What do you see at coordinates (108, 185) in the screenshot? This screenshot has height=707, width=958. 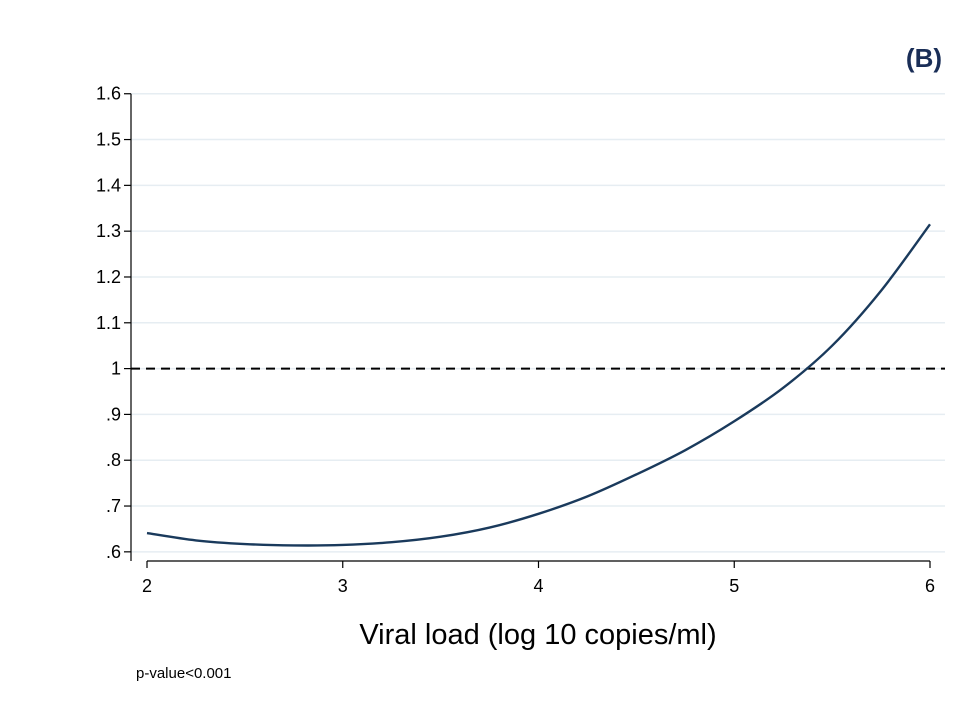 I see `y-tick-label: 1.4` at bounding box center [108, 185].